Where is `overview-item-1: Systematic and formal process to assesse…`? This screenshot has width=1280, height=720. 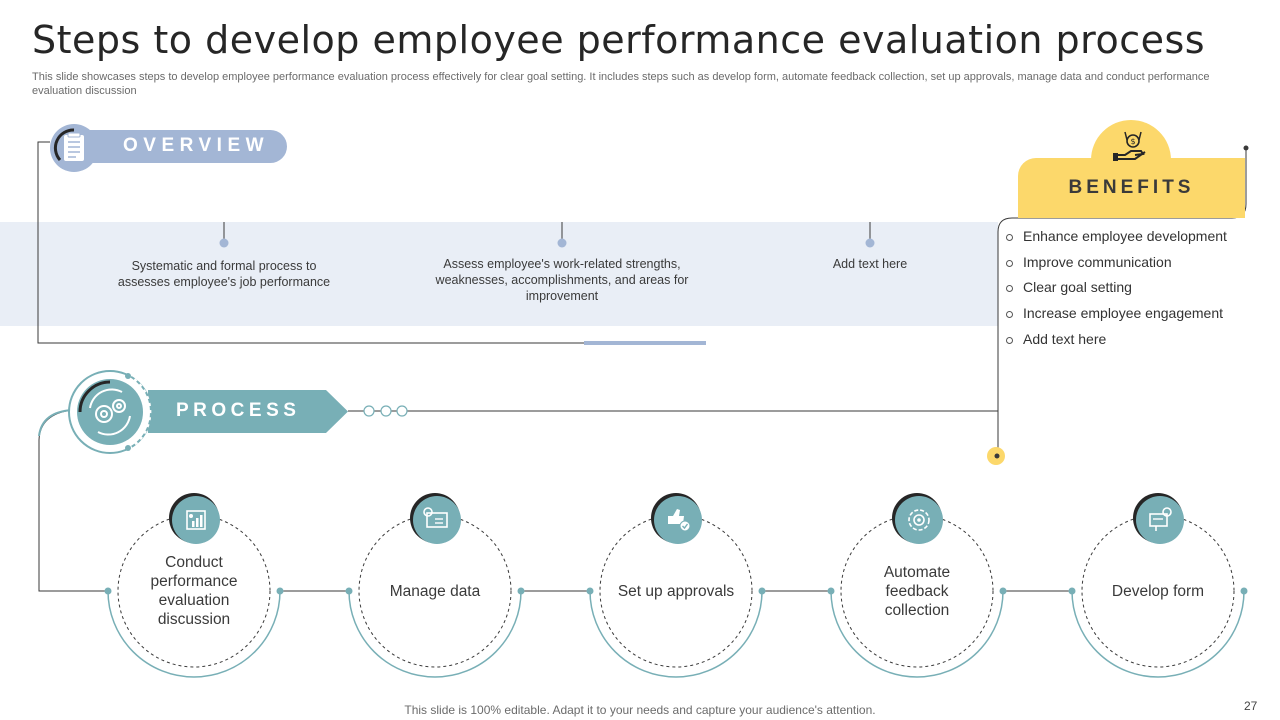
overview-item-1: Systematic and formal process to assesse… is located at coordinates (224, 274).